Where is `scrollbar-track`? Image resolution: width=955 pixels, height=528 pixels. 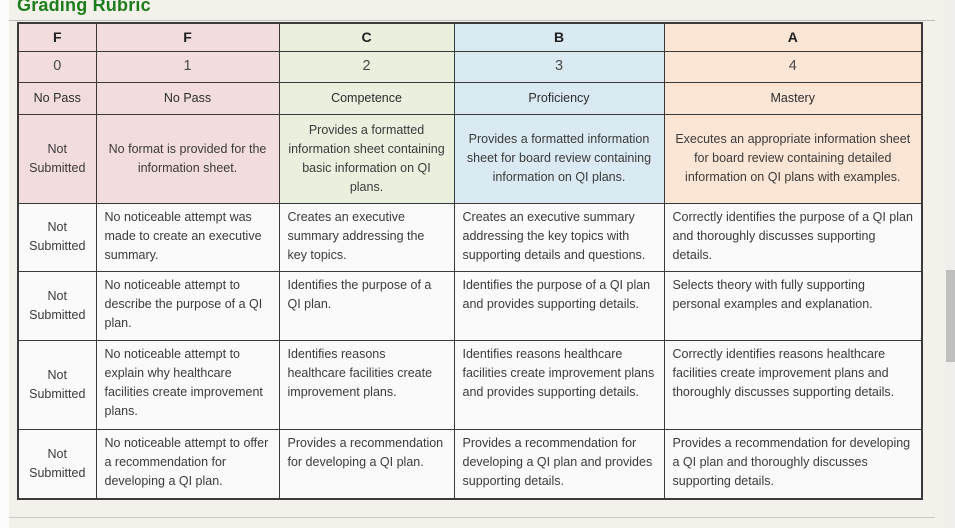 scrollbar-track is located at coordinates (950, 264).